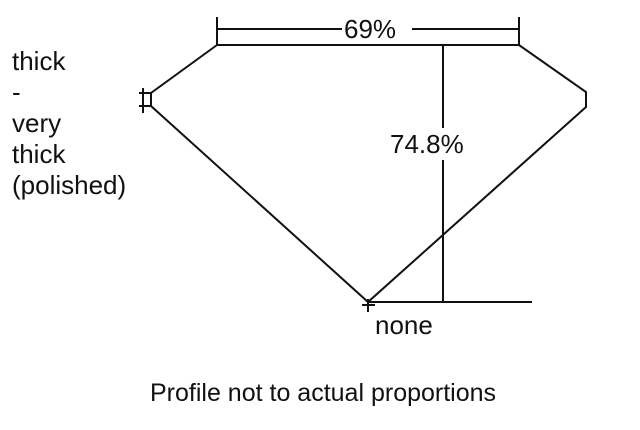  I want to click on culet-label: none, so click(404, 325).